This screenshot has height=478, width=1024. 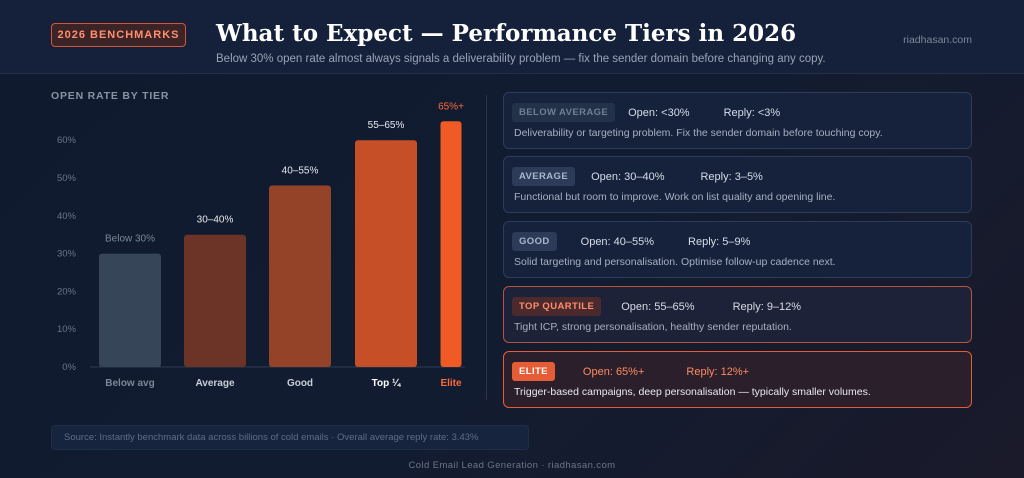 What do you see at coordinates (386, 125) in the screenshot?
I see `bar-data-label: 55–65%` at bounding box center [386, 125].